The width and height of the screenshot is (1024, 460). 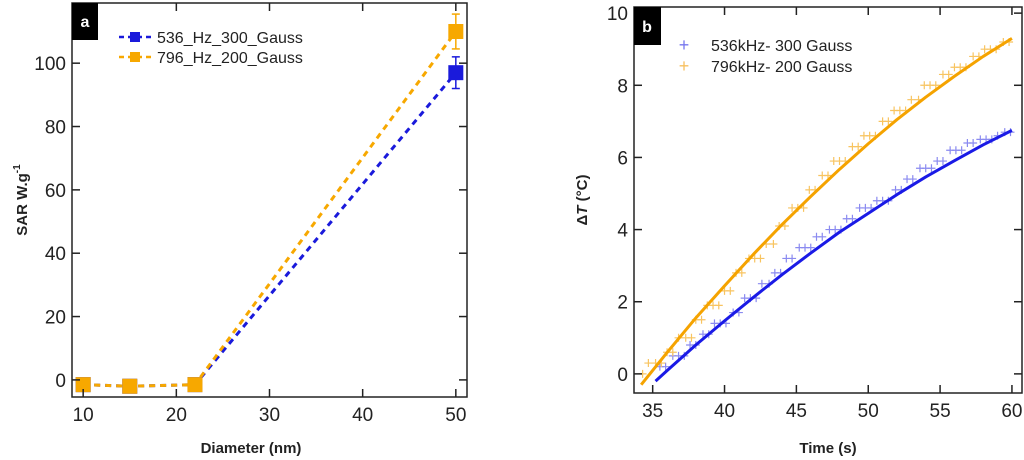 I want to click on panel-b-label-box, so click(x=647, y=26).